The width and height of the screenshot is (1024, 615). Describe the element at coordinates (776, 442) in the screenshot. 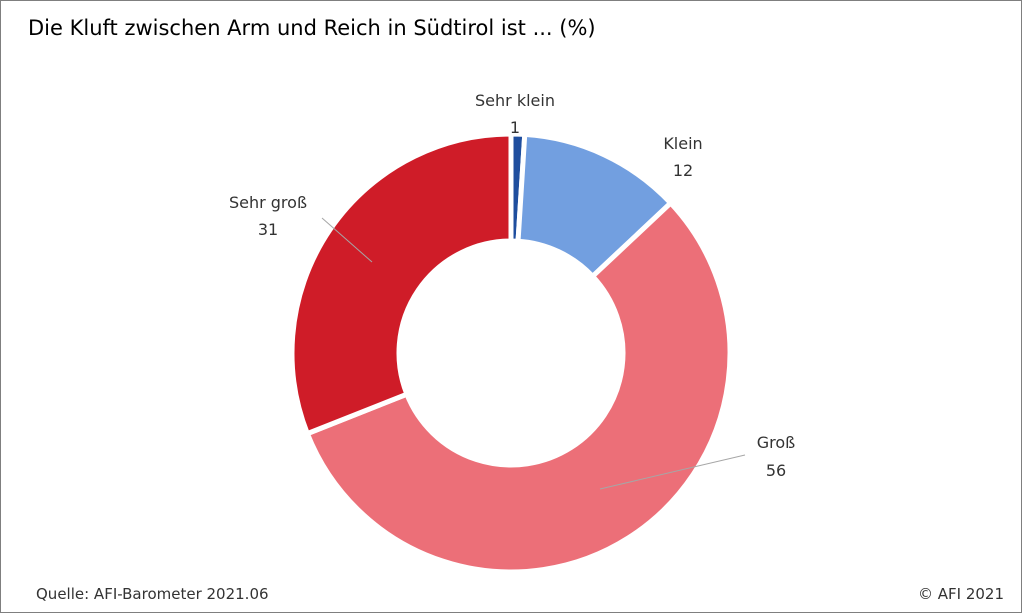

I see `slice-category-label: Groß` at that location.